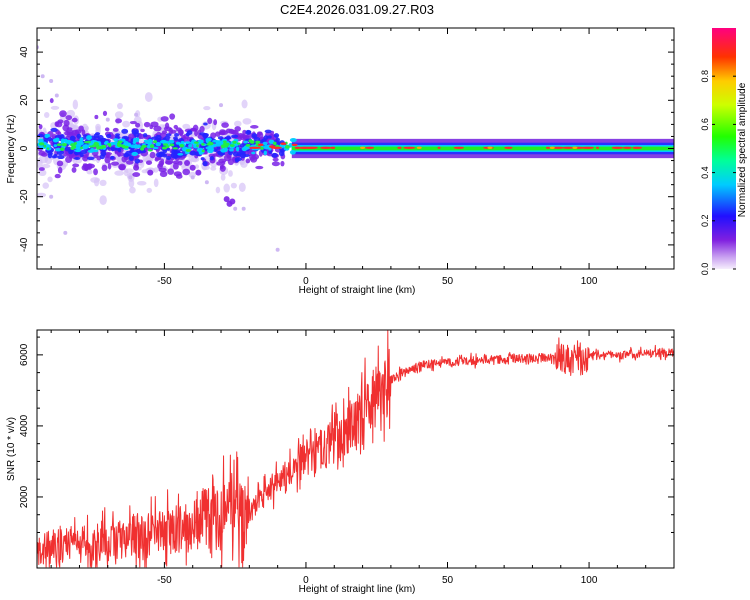  I want to click on snr-x-tick-label: -50, so click(164, 580).